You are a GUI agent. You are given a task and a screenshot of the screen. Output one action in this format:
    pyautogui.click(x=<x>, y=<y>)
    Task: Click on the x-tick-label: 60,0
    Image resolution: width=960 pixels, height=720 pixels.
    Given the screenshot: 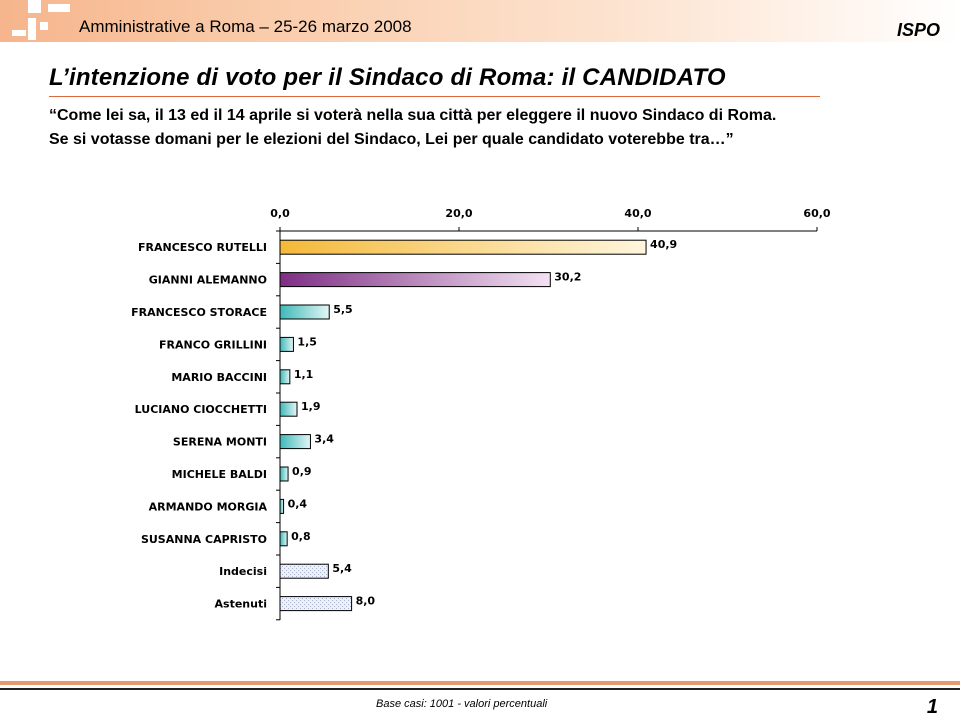 What is the action you would take?
    pyautogui.click(x=816, y=213)
    